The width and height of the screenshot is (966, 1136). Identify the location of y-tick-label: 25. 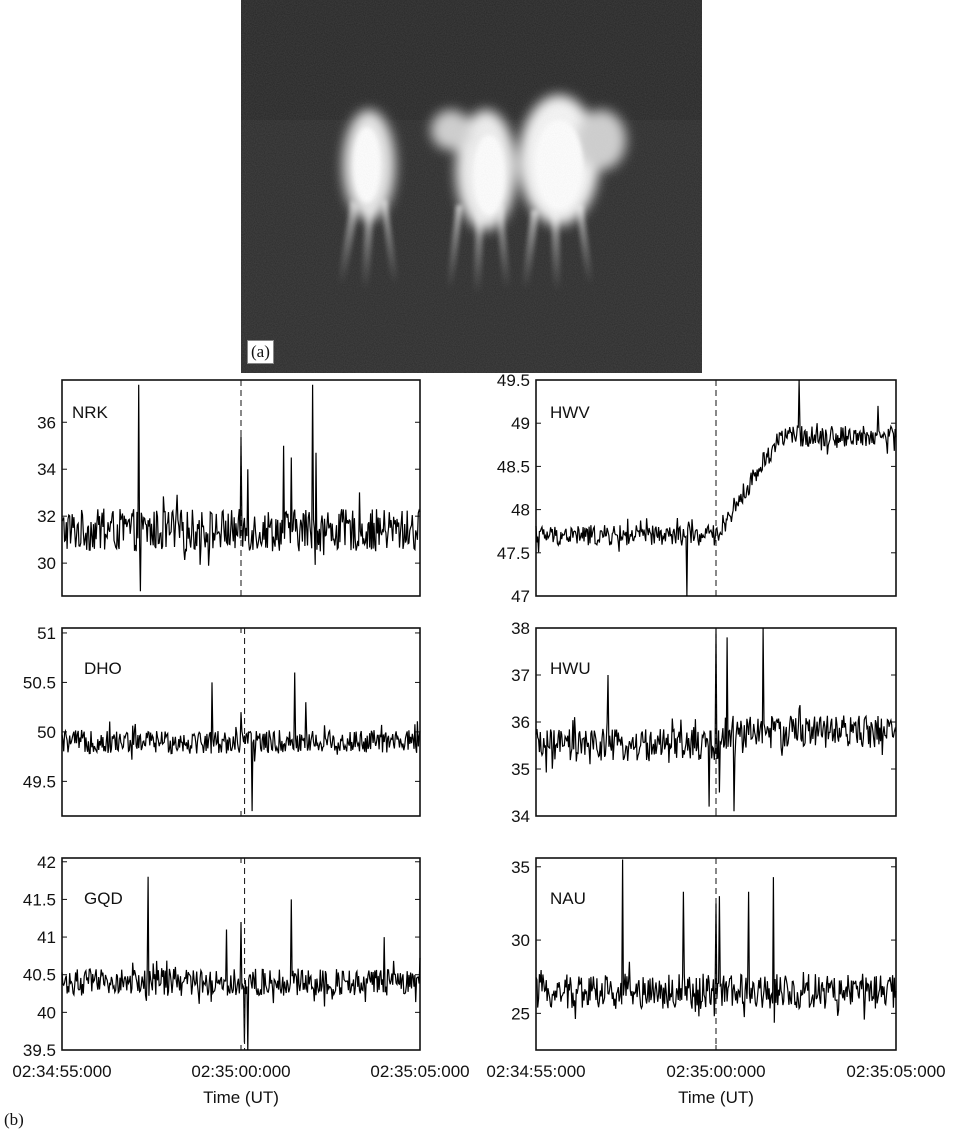
(520, 1013).